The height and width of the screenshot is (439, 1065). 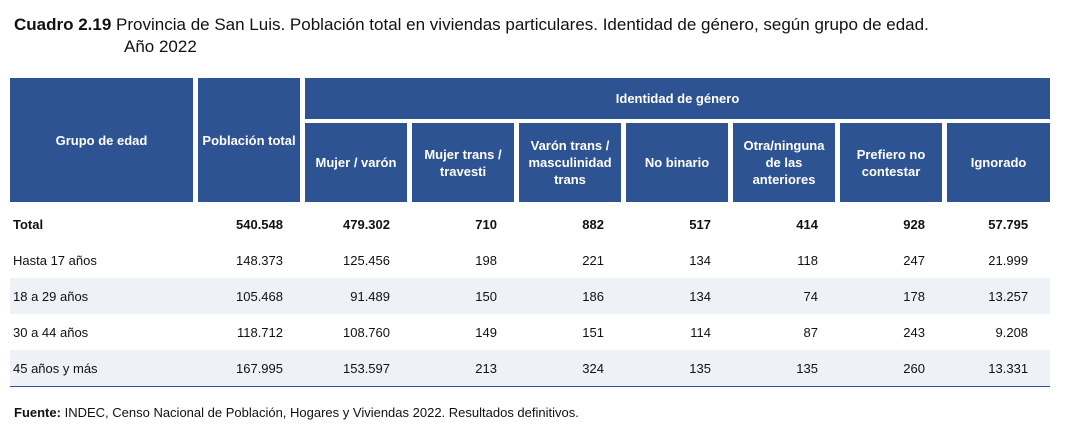 What do you see at coordinates (572, 296) in the screenshot?
I see `table-cell: 186` at bounding box center [572, 296].